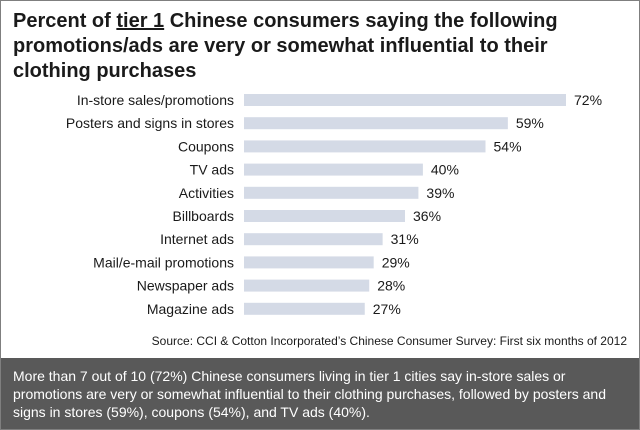  Describe the element at coordinates (140, 21) in the screenshot. I see `title-underlined: tier 1` at that location.